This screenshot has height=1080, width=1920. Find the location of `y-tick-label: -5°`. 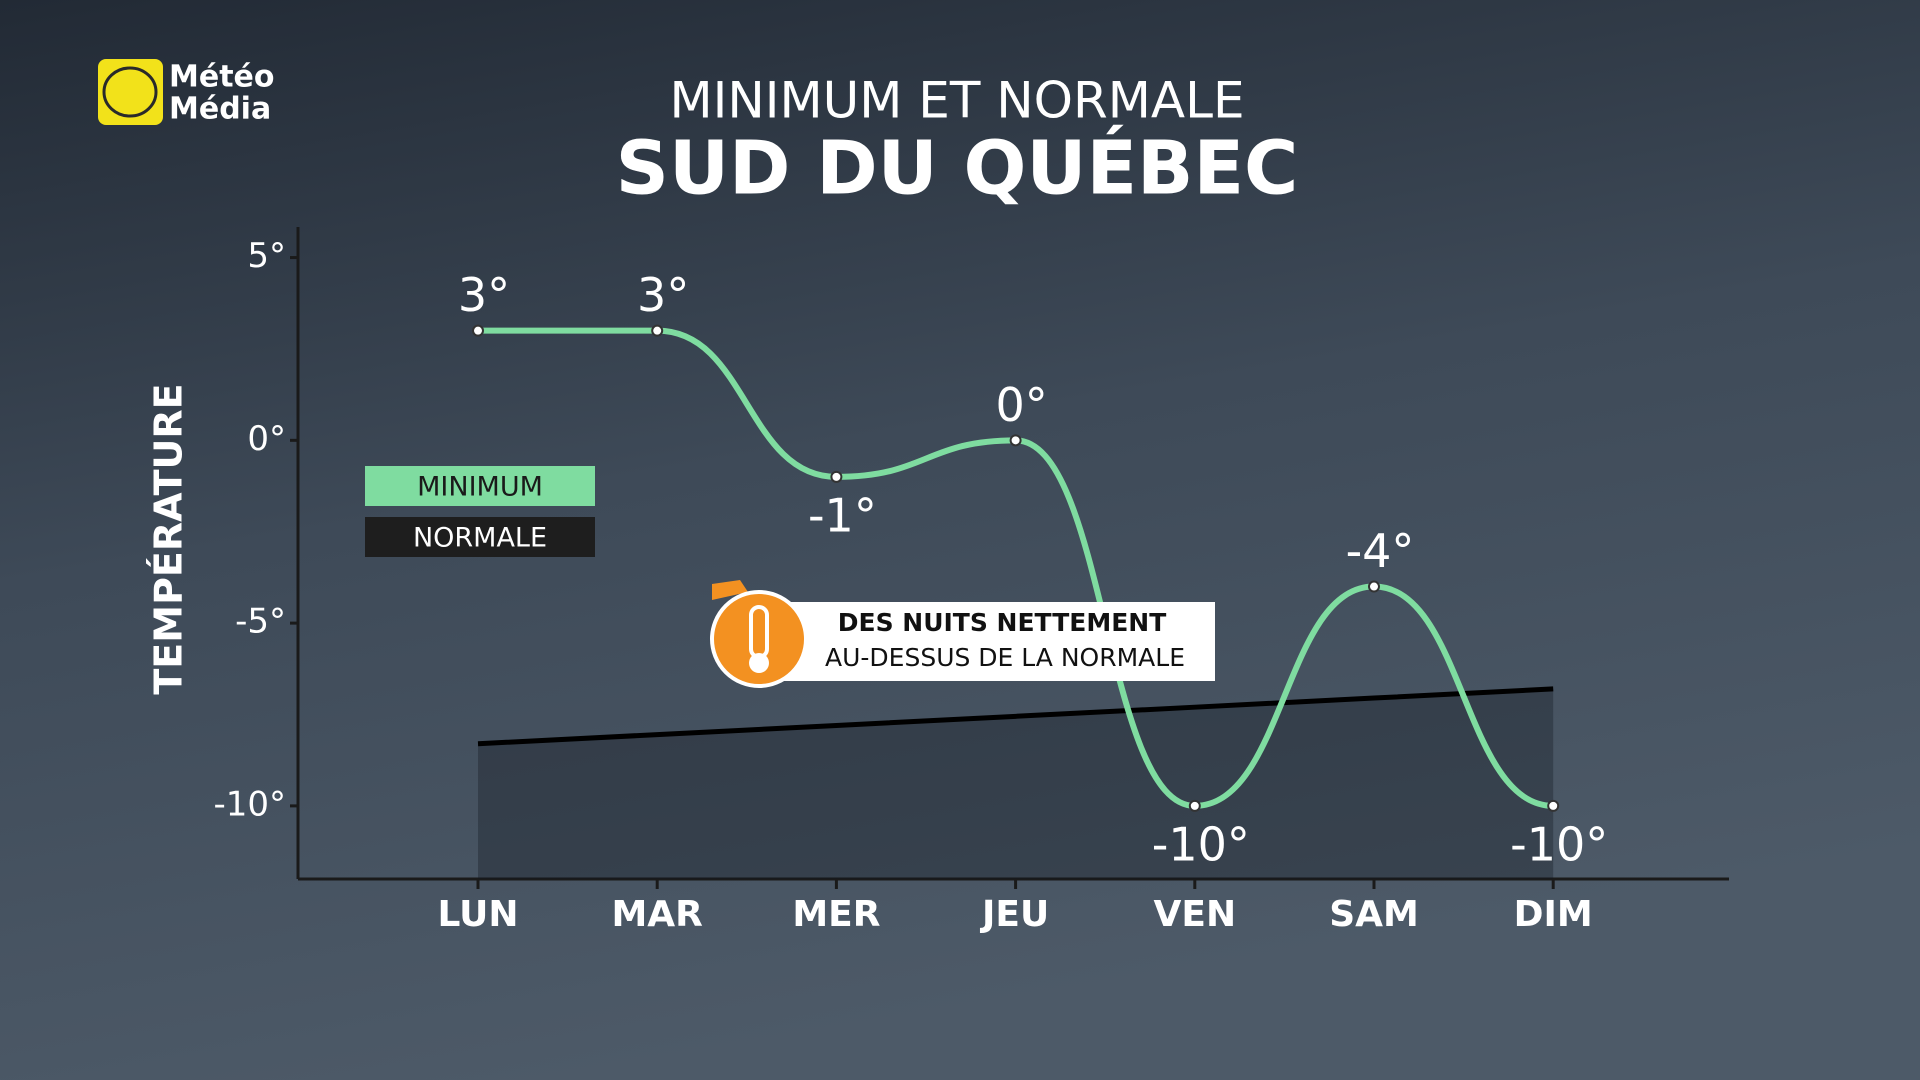

y-tick-label: -5° is located at coordinates (260, 622).